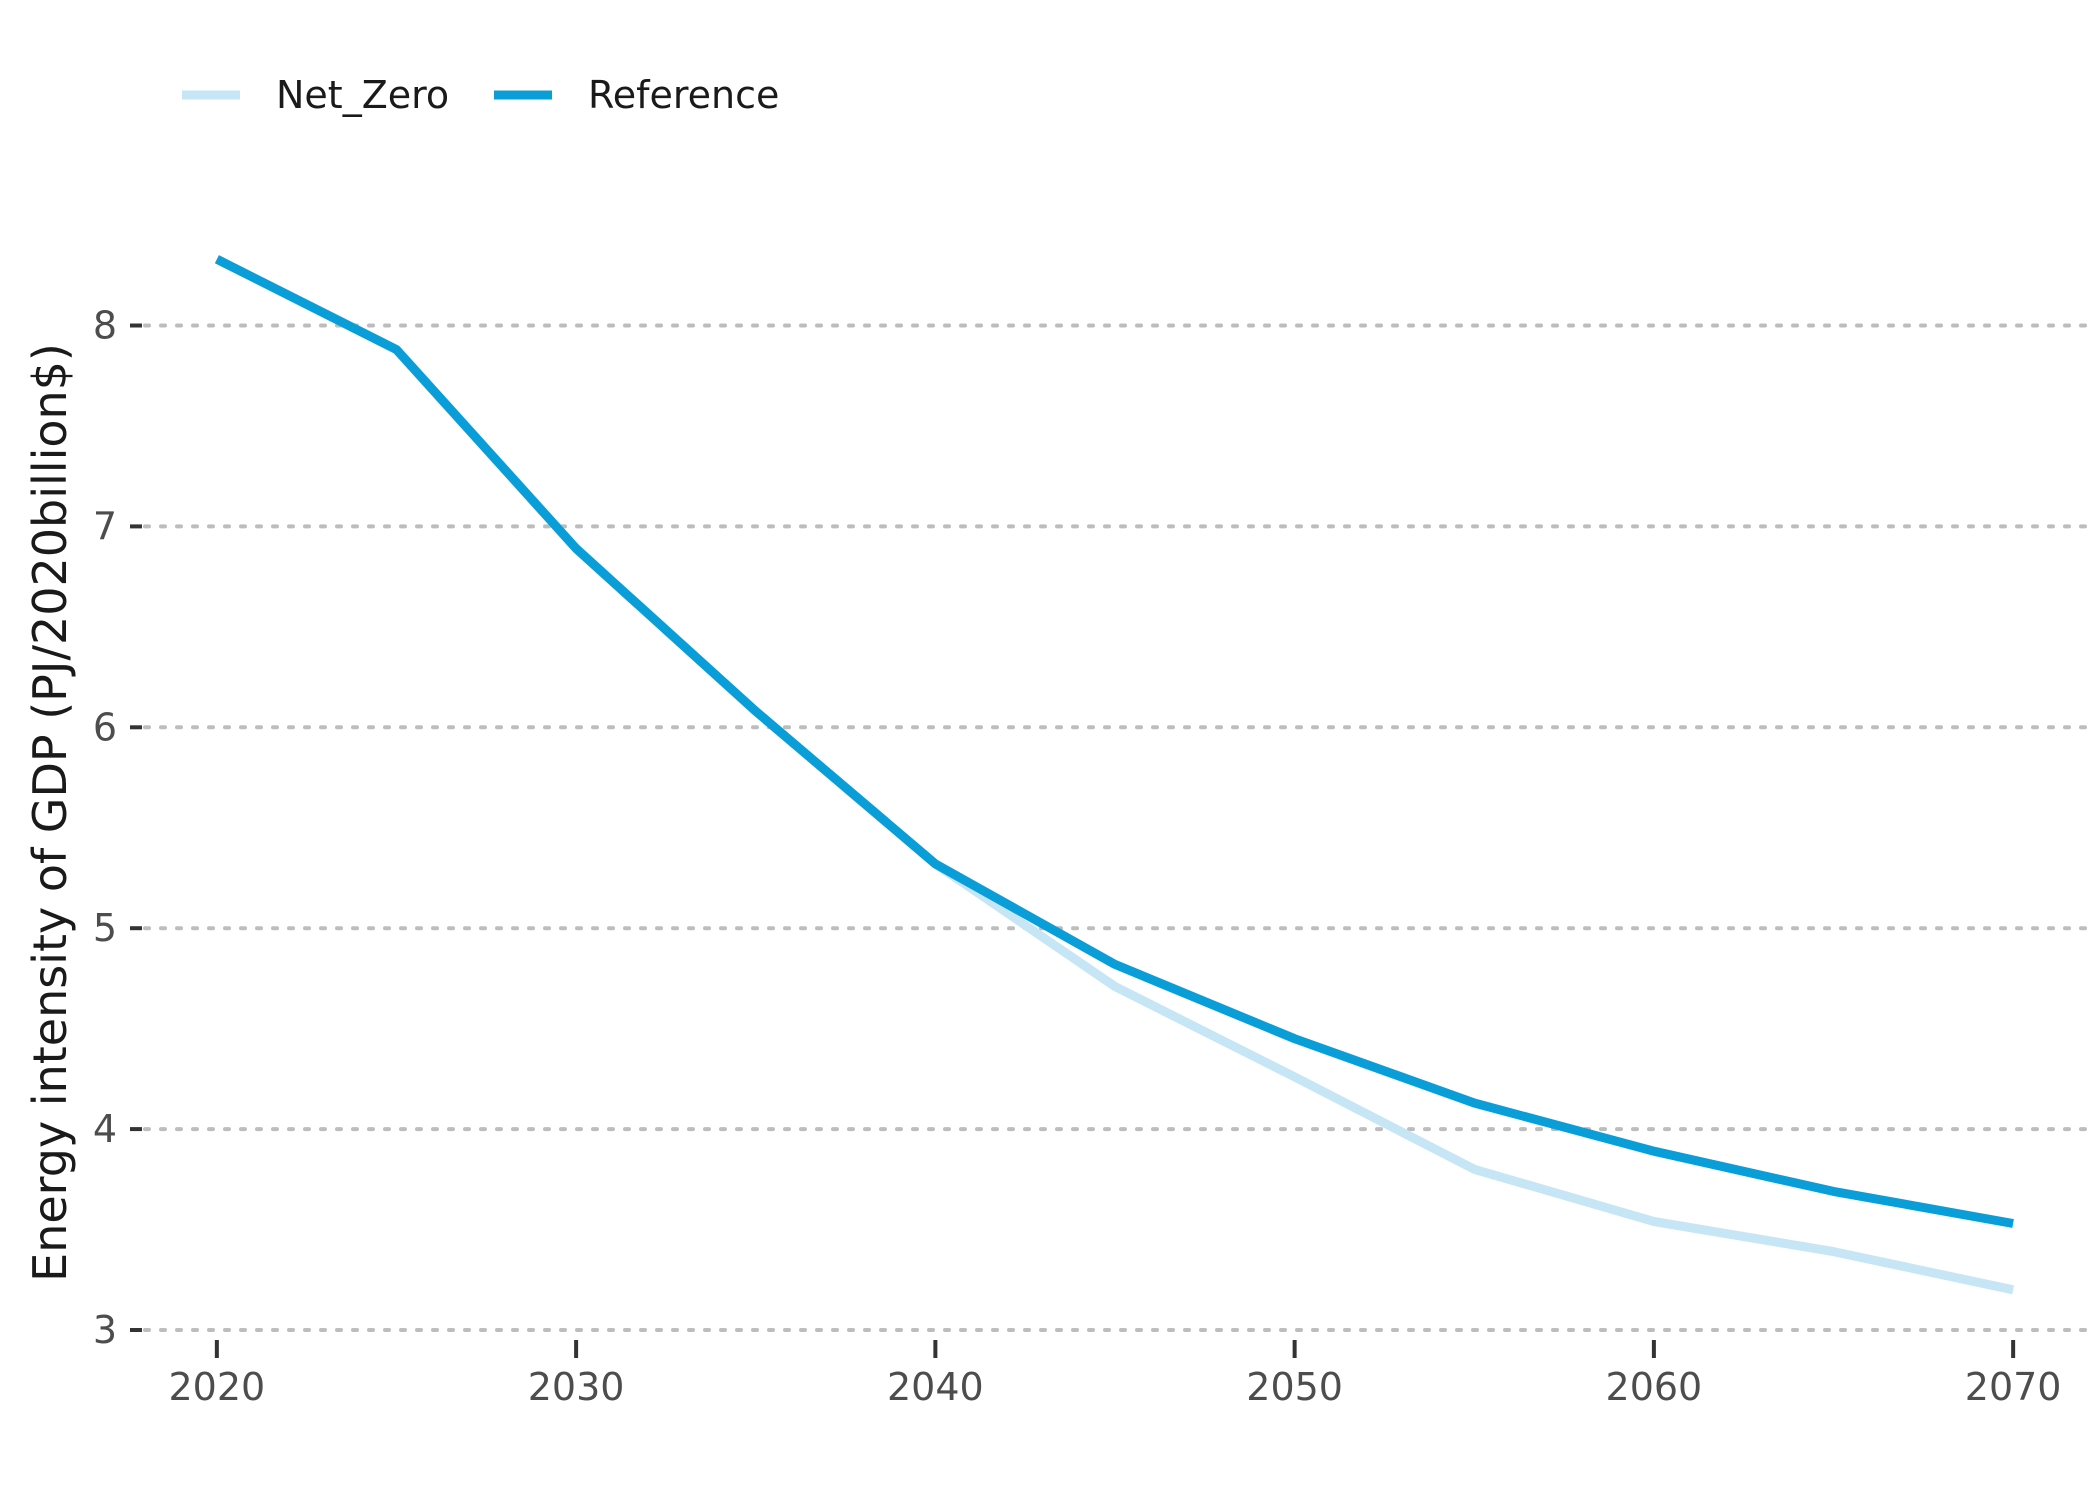  I want to click on x-tick-label-2070: 2070, so click(2013, 1387).